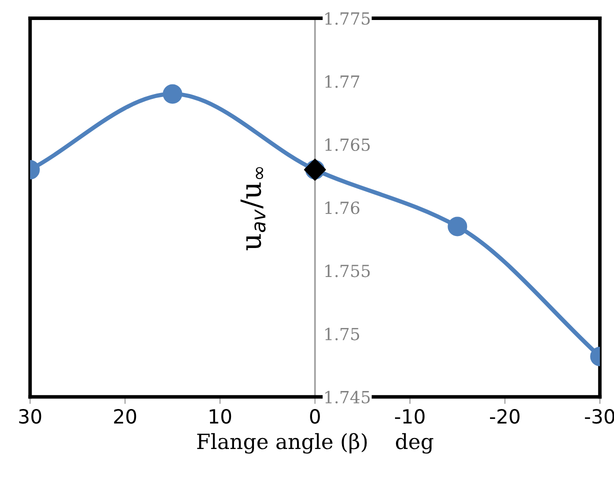 The image size is (614, 493). Describe the element at coordinates (125, 416) in the screenshot. I see `x-tick-label: 20` at that location.